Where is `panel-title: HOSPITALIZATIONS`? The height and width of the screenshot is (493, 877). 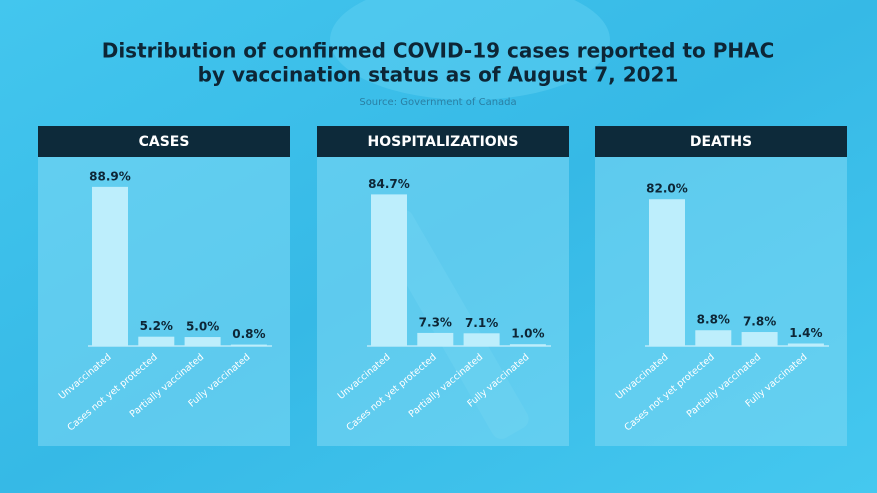 panel-title: HOSPITALIZATIONS is located at coordinates (443, 142).